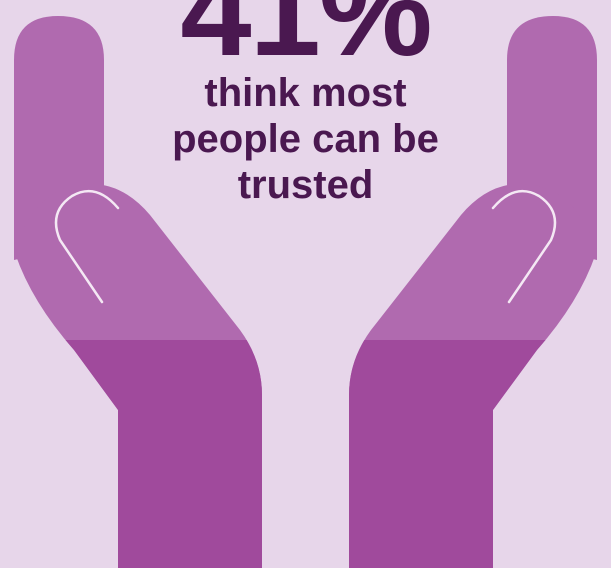 The height and width of the screenshot is (568, 611). I want to click on left-hand-thumb, so click(87, 246).